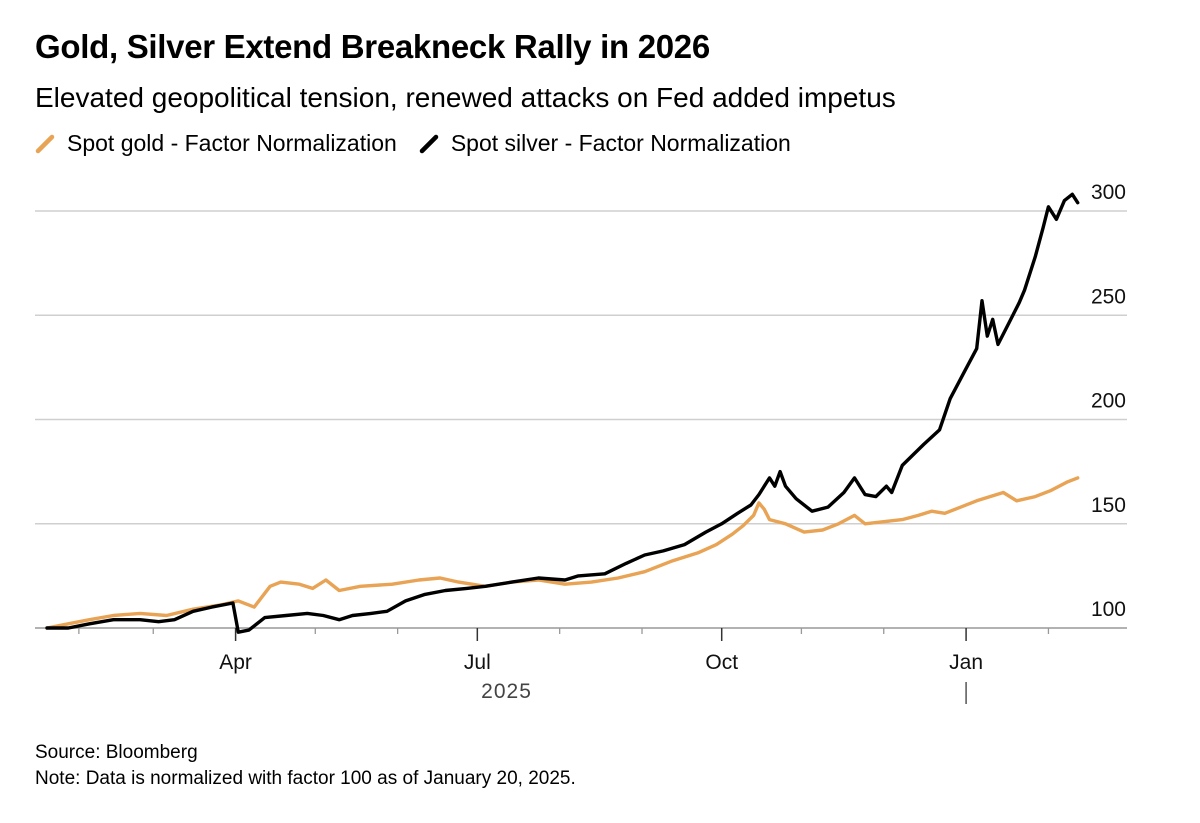 The image size is (1200, 823). Describe the element at coordinates (1108, 609) in the screenshot. I see `y-tick-label-100: 100` at that location.